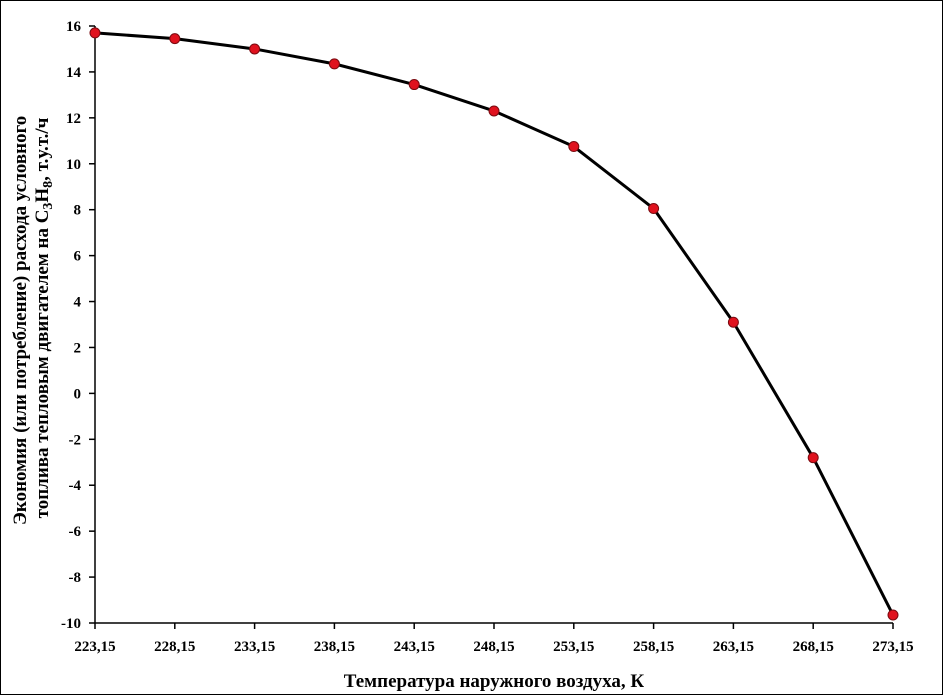  I want to click on x-tick-label: 268,15, so click(813, 647).